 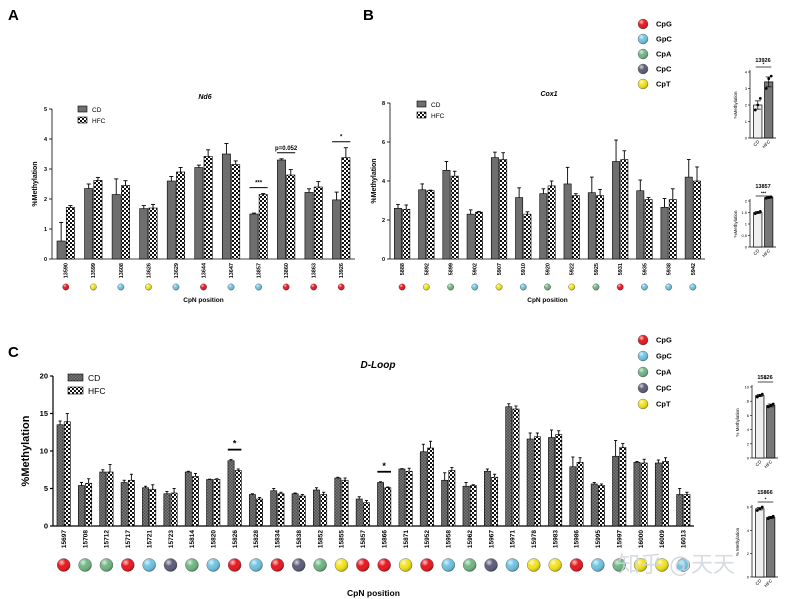 What do you see at coordinates (754, 103) in the screenshot?
I see `inset-13926: 13926 0 1 2 3 4 %Methylation CD HFC *` at bounding box center [754, 103].